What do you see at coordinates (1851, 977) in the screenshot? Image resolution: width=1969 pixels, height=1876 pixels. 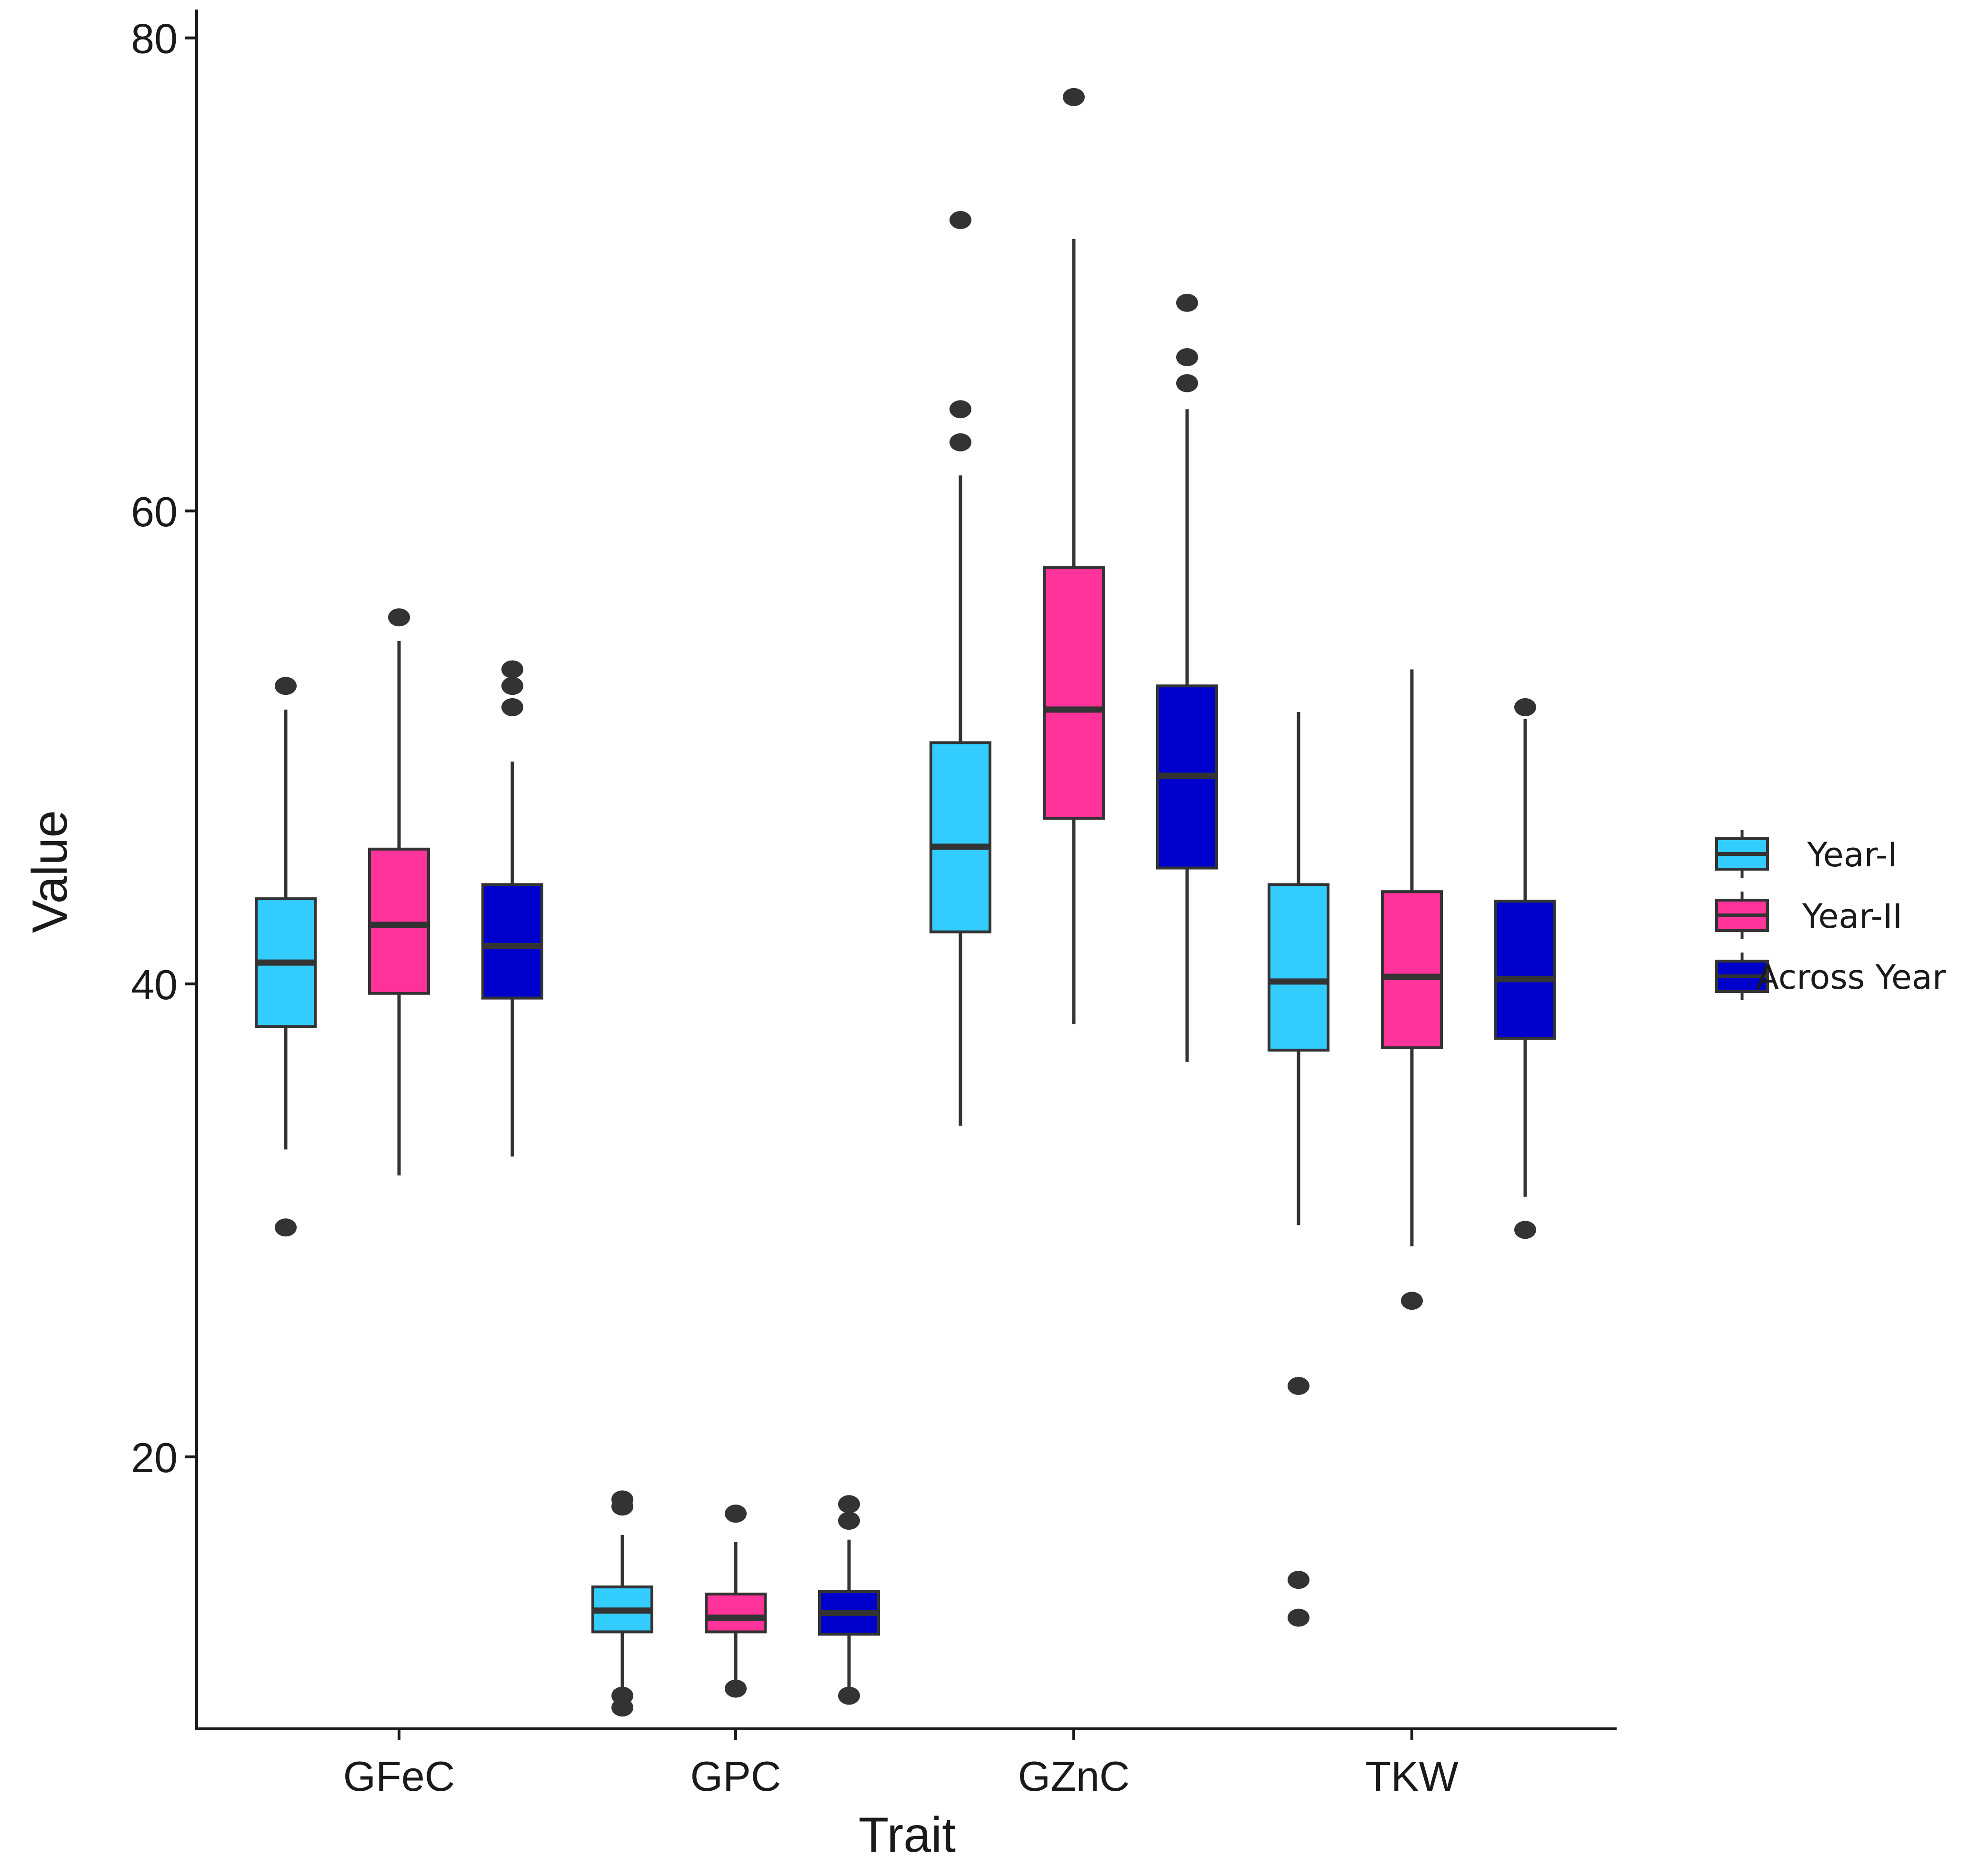 I see `legend-label: Across Year` at bounding box center [1851, 977].